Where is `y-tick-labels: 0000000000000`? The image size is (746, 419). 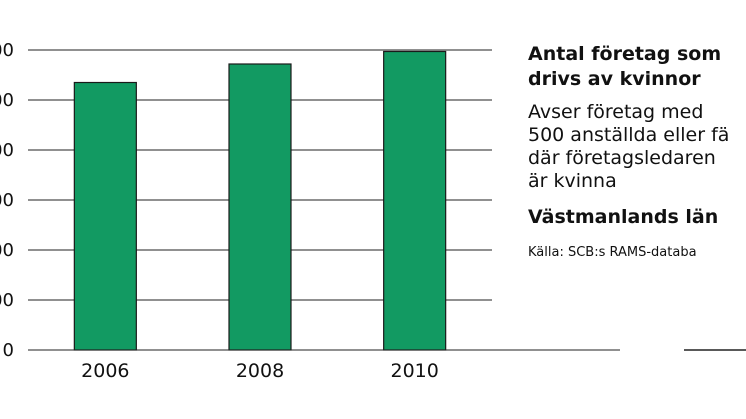
y-tick-labels: 0000000000000 is located at coordinates (7, 200).